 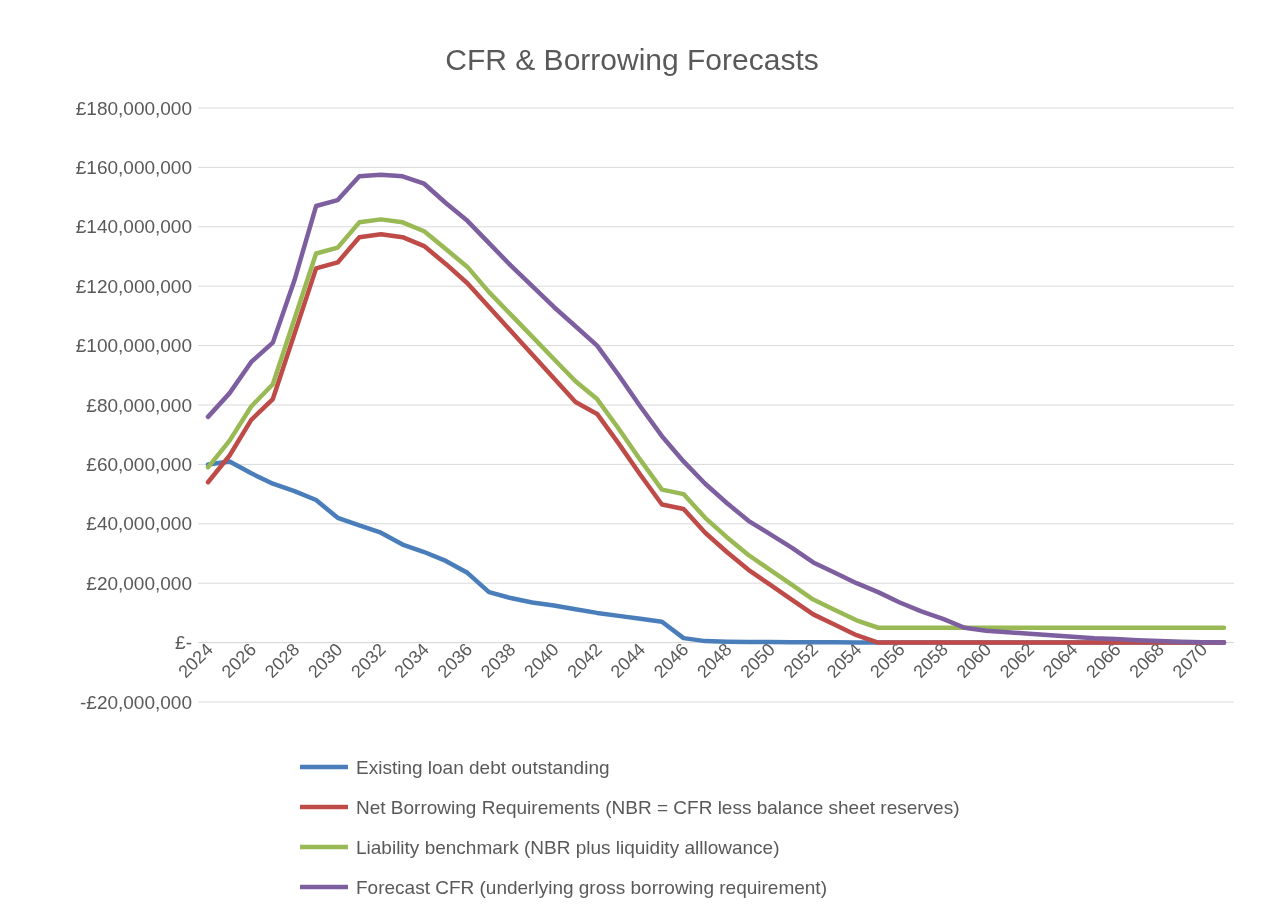 I want to click on legend-label: Forecast CFR (underlying gross borrowing requirement), so click(x=591, y=887).